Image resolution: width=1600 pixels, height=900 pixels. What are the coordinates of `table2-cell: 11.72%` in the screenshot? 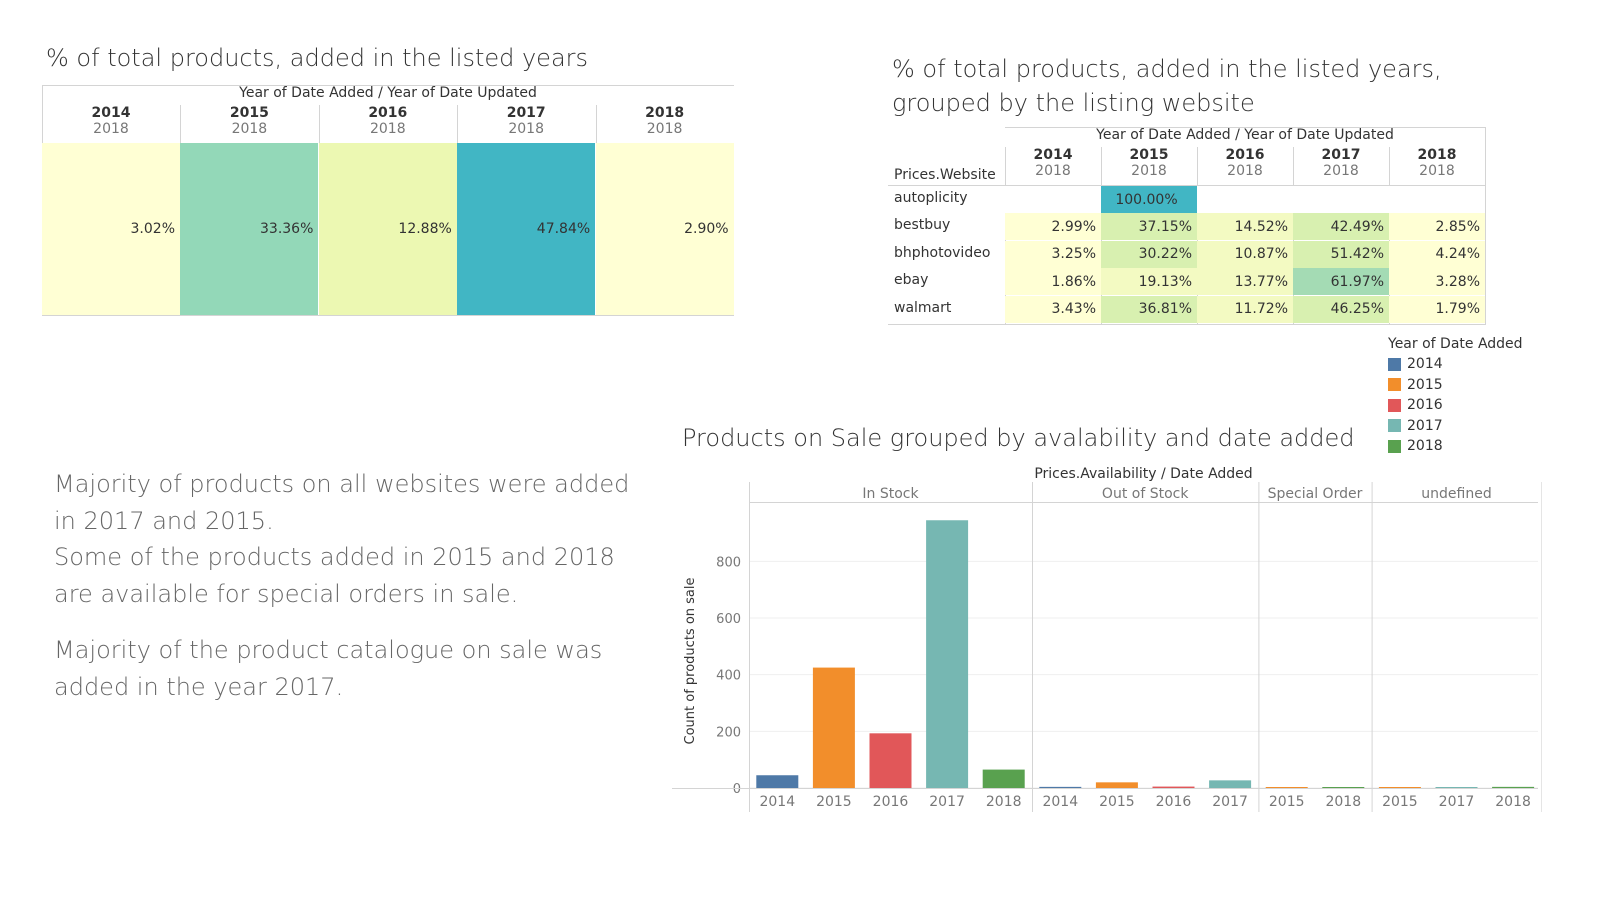 It's located at (1245, 309).